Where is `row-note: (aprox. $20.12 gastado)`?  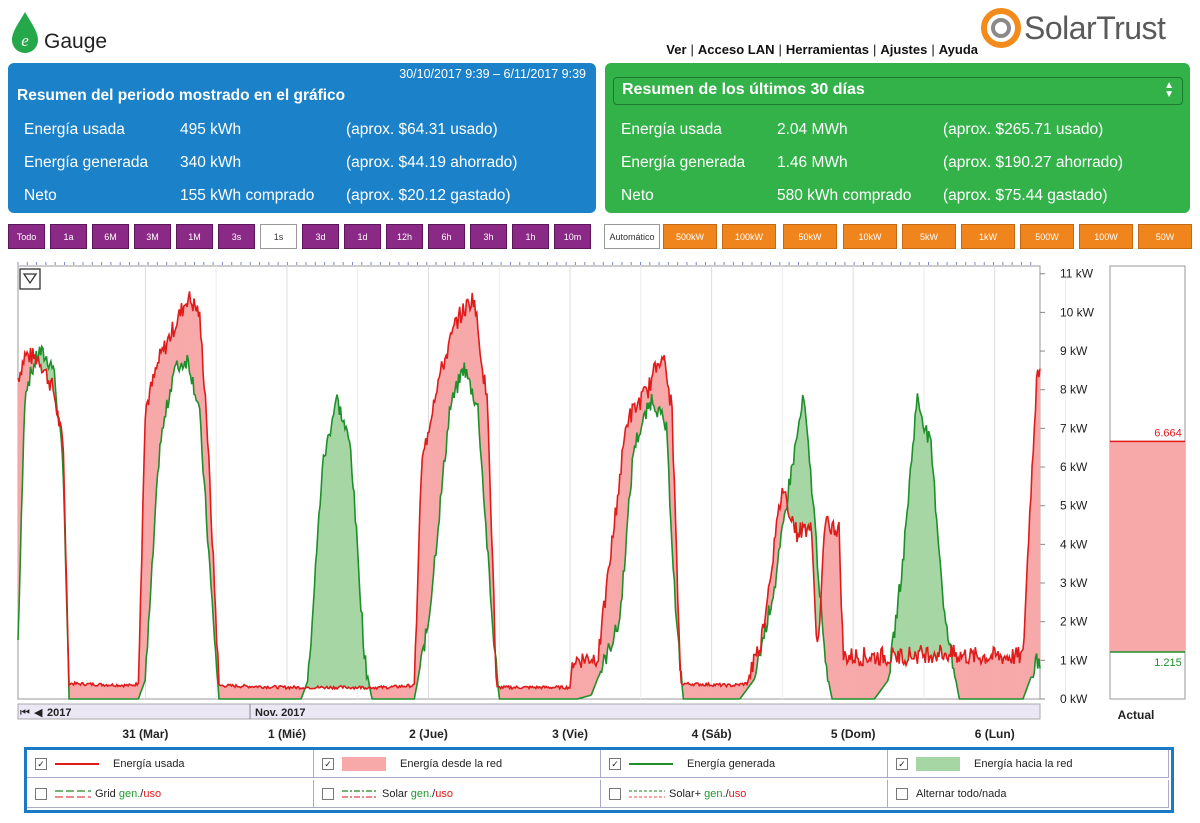
row-note: (aprox. $20.12 gastado) is located at coordinates (428, 195).